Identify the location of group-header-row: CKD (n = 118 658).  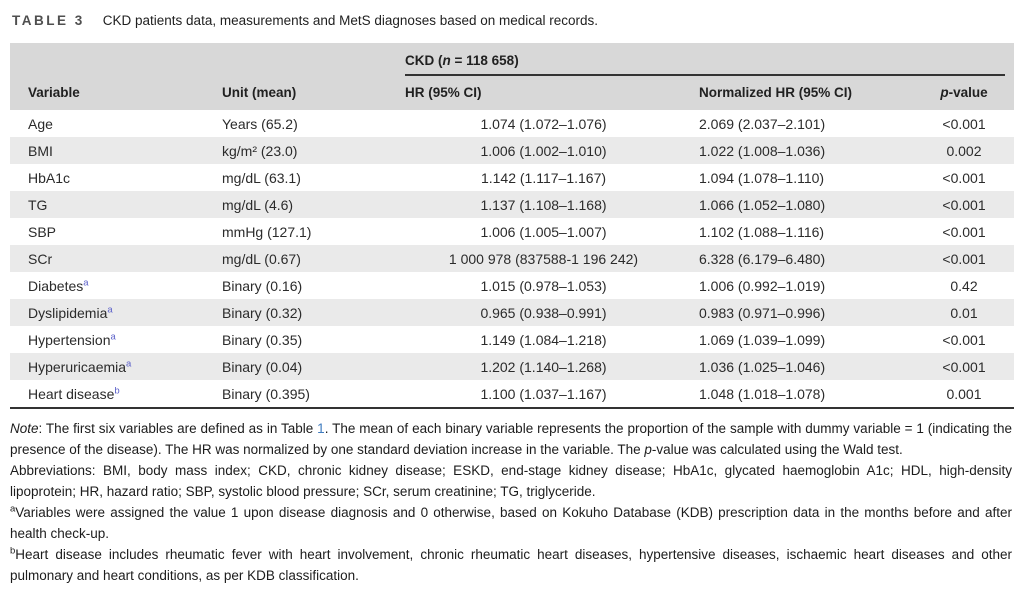
(512, 59).